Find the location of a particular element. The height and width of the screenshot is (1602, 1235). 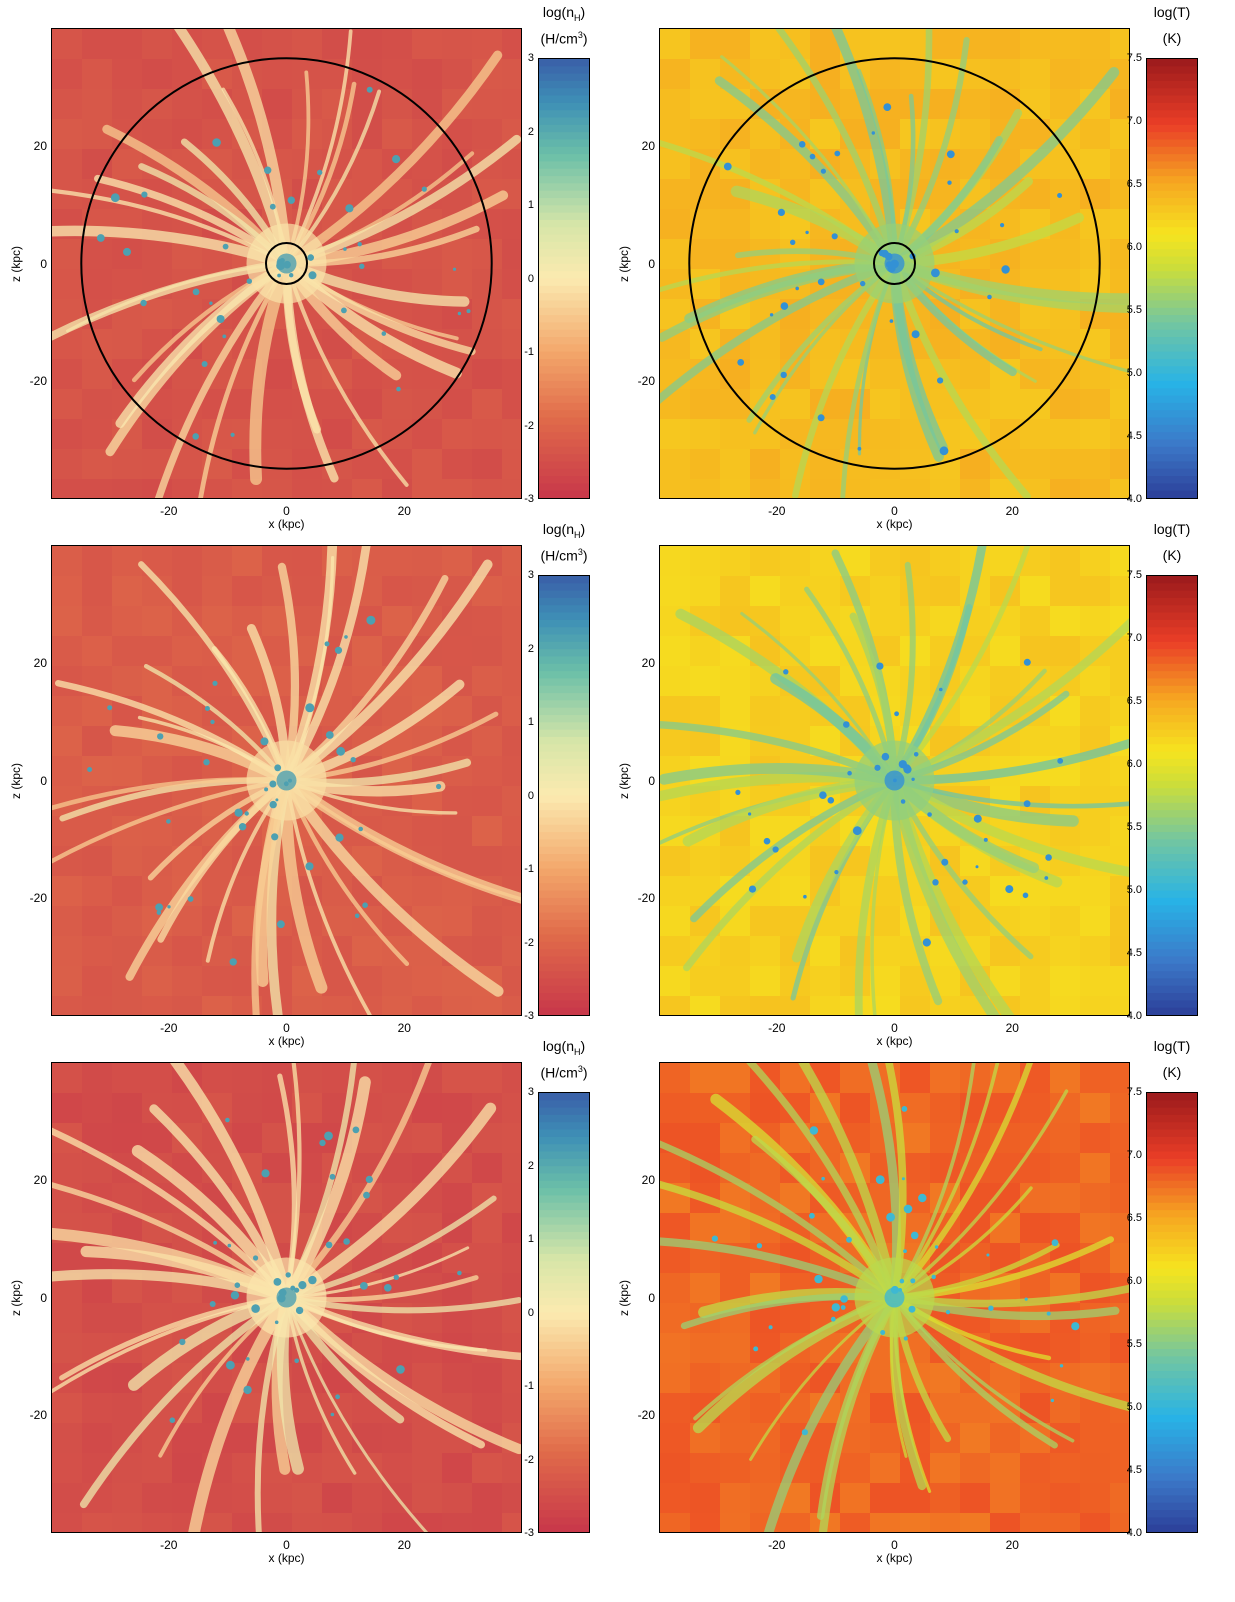

colorbar-tick-label: 6.0 is located at coordinates (1134, 764).